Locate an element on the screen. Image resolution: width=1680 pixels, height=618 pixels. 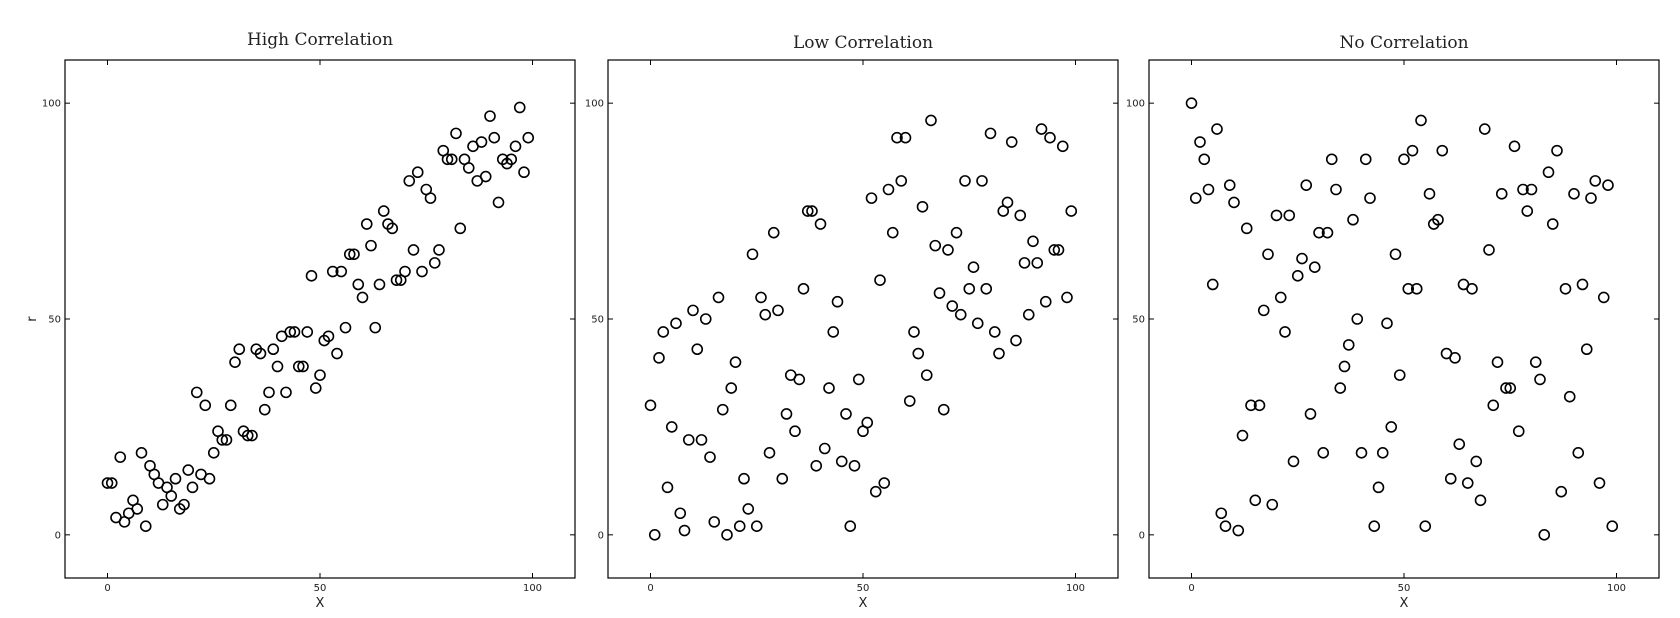
chart-title: No Correlation is located at coordinates (1403, 43).